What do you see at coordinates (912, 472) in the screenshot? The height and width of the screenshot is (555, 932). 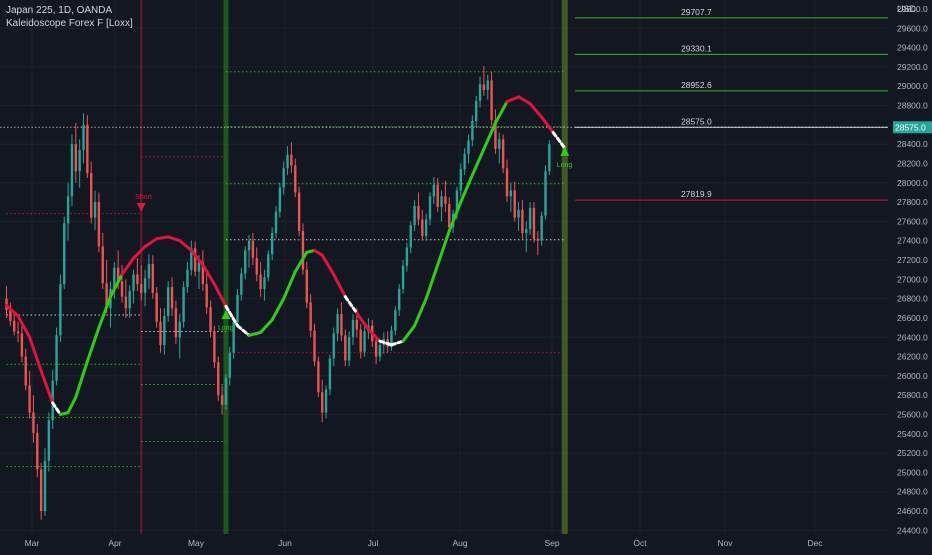 I see `y-tick-label: 25000.0` at bounding box center [912, 472].